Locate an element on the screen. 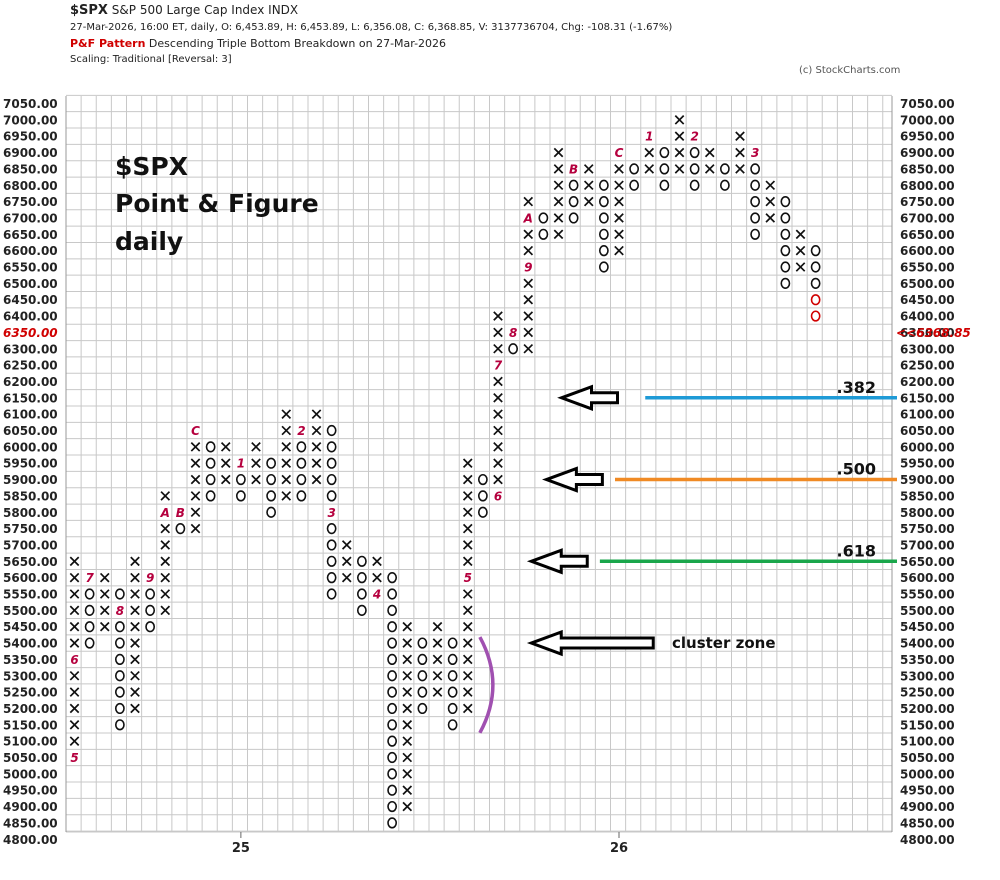 This screenshot has height=880, width=1000. y-tick-label-right: 7050.00 is located at coordinates (927, 104).